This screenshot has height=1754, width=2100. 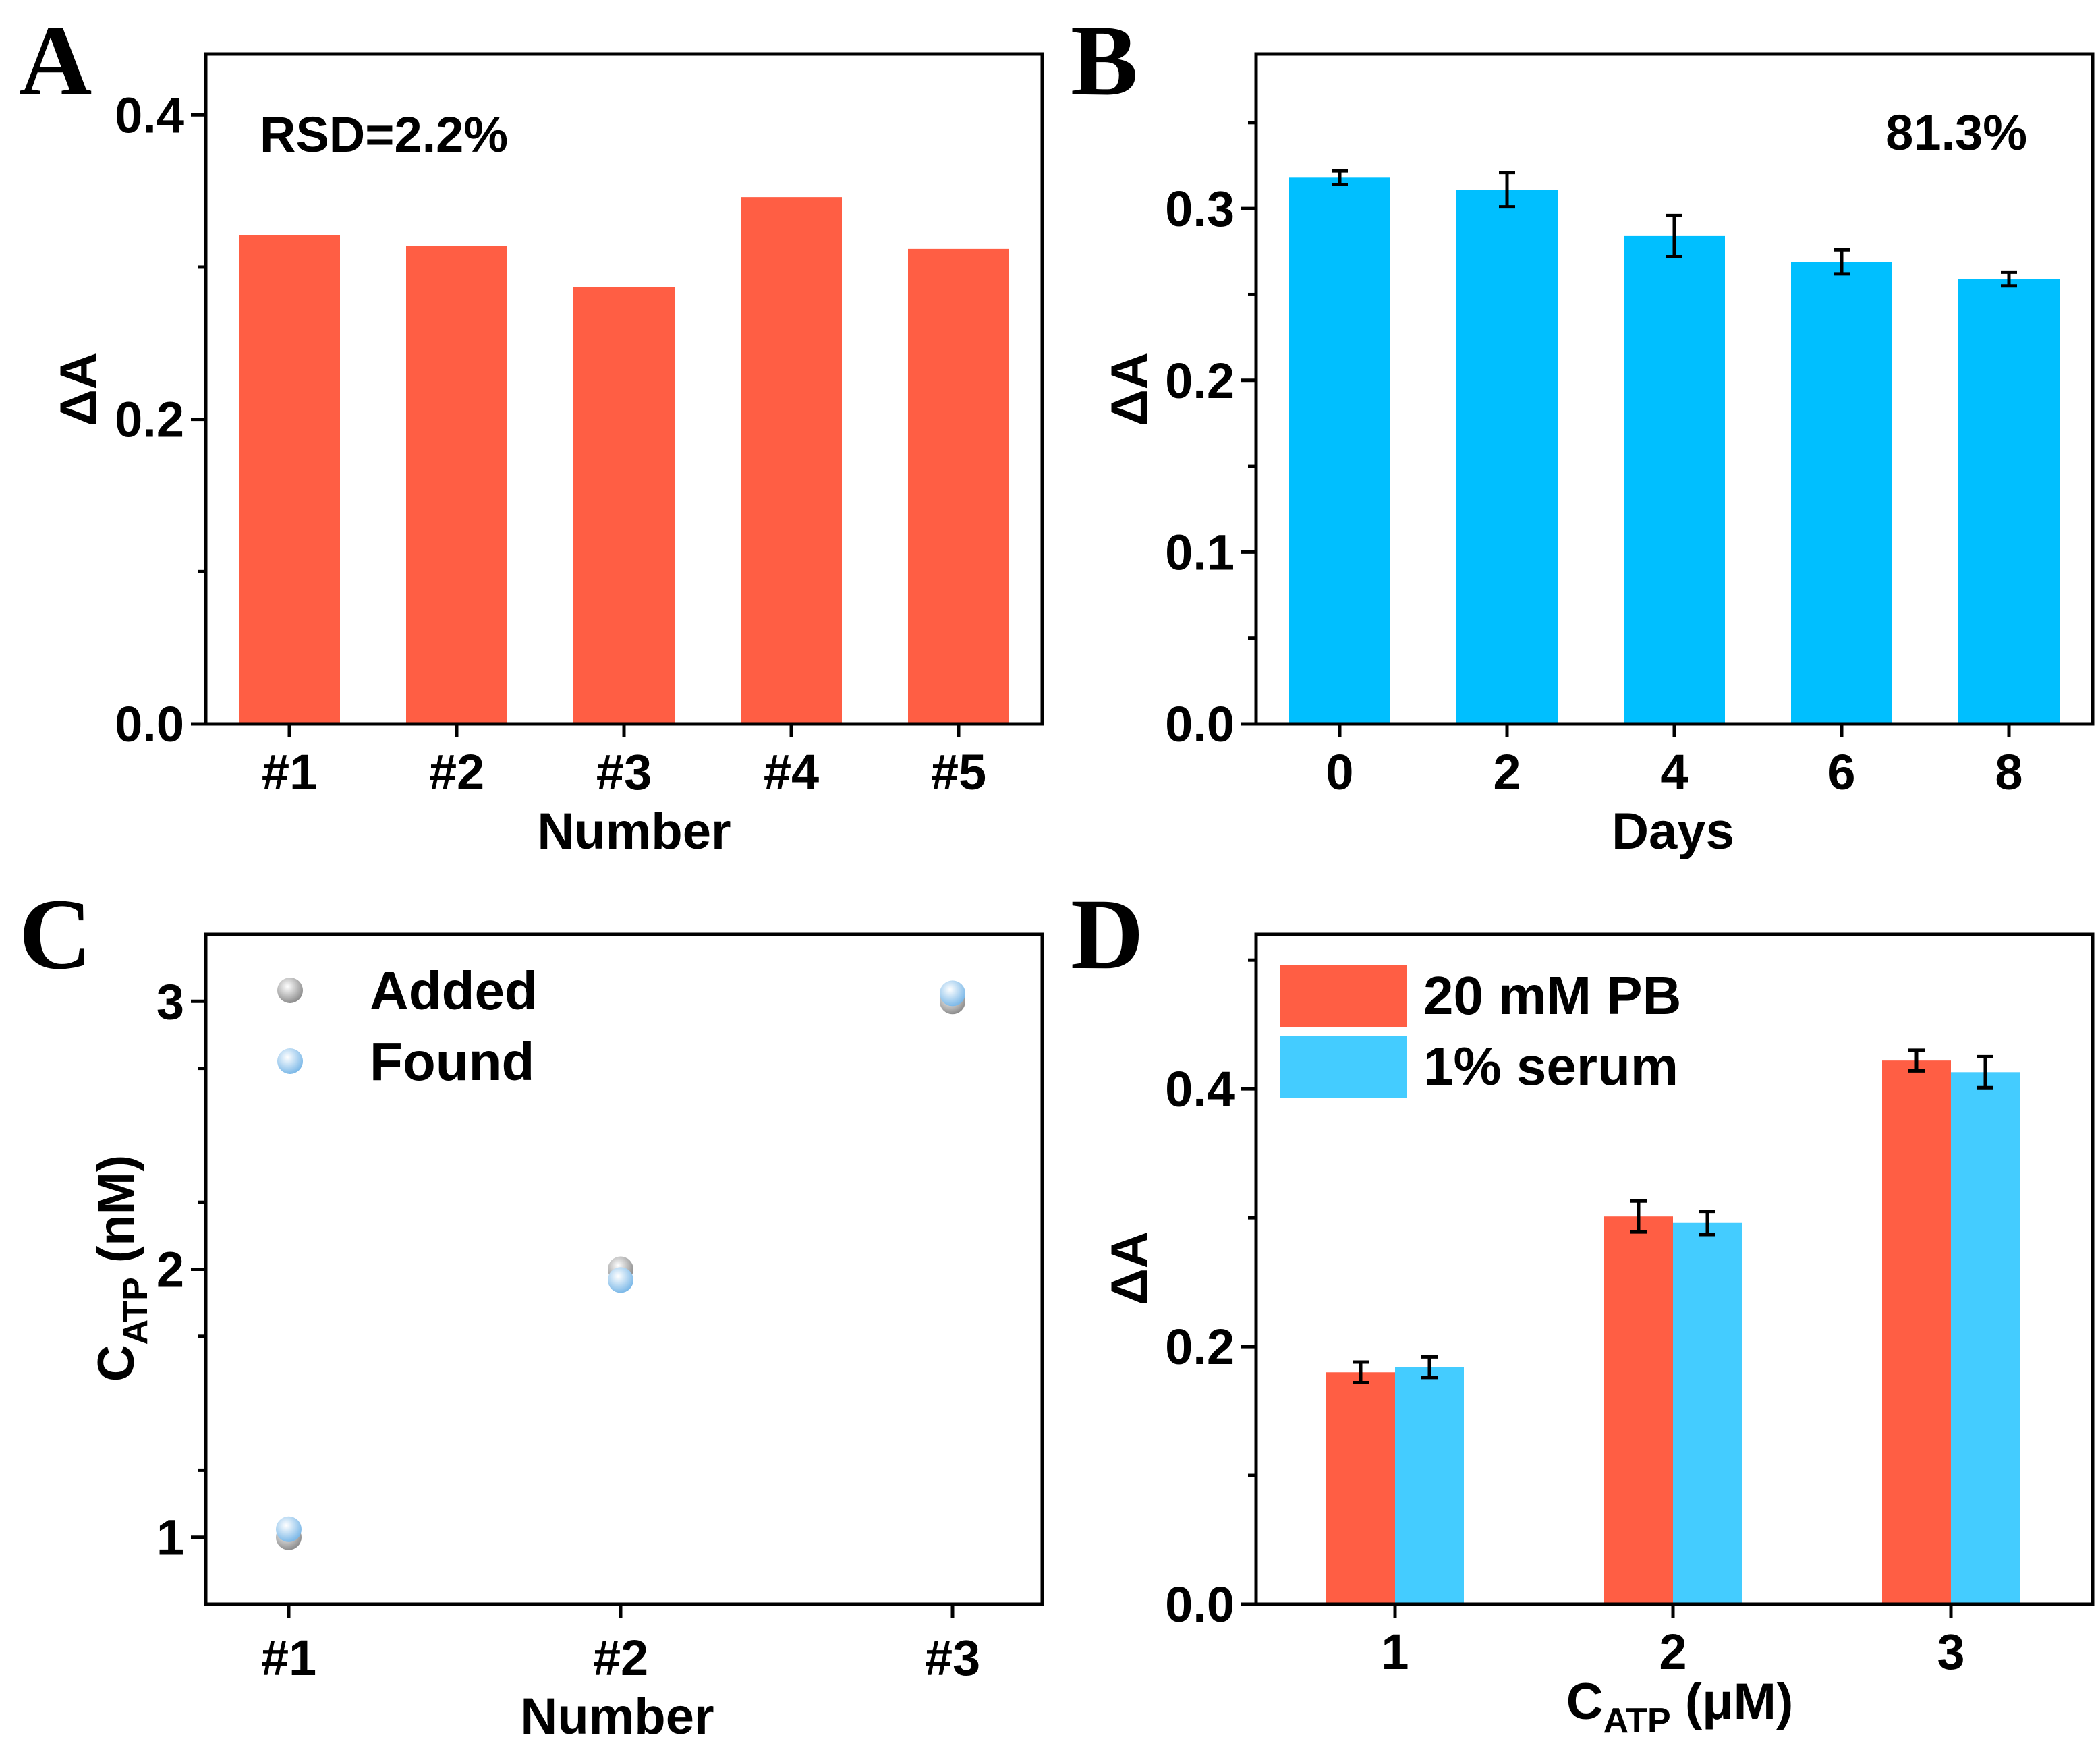 I want to click on panel-a-label: A, so click(x=55, y=61).